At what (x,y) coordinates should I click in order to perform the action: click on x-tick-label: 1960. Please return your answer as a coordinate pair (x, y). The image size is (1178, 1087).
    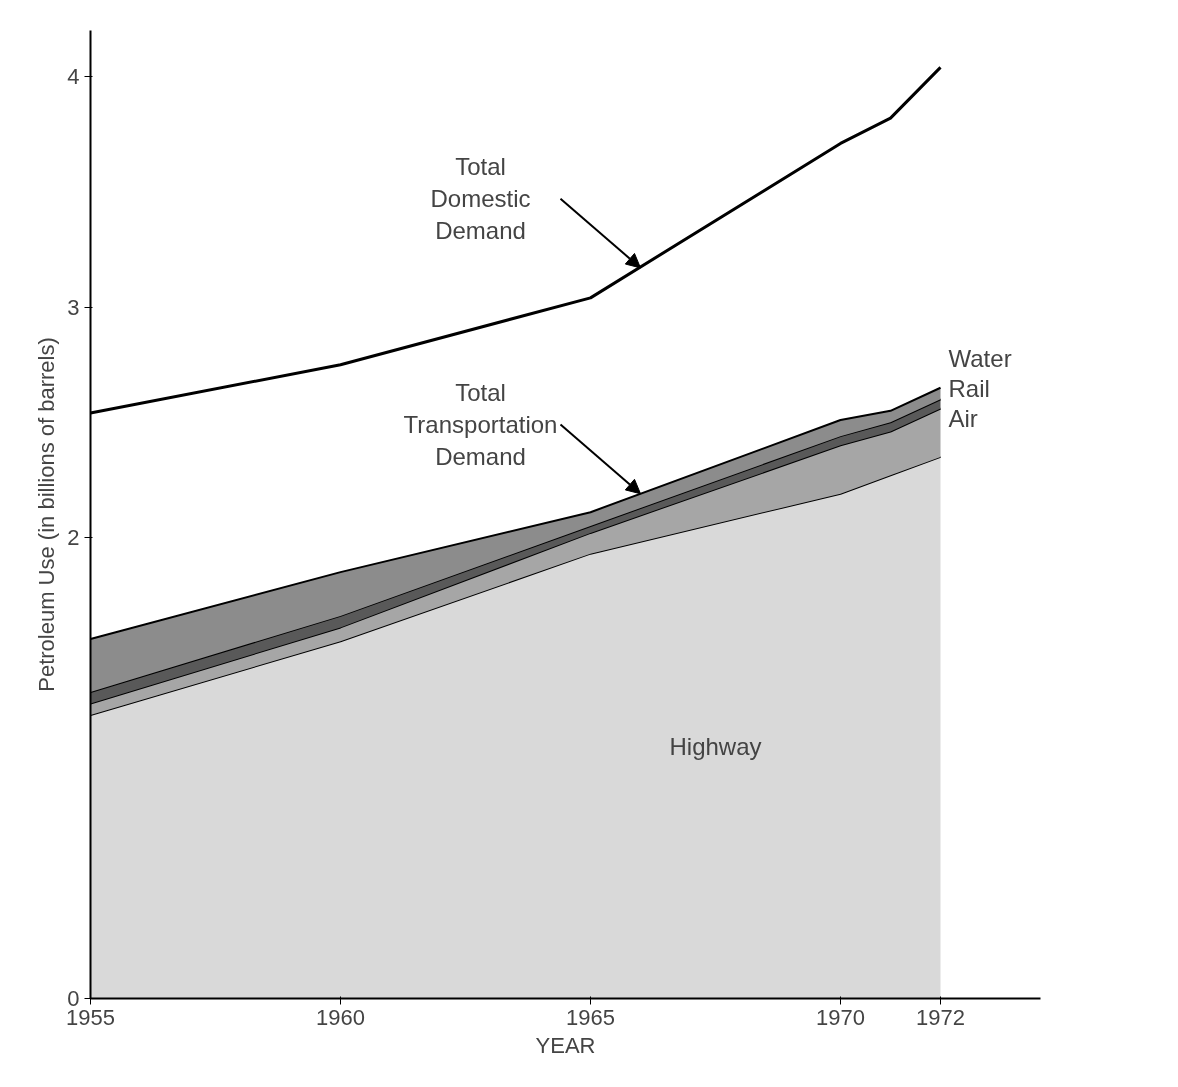
    Looking at the image, I should click on (340, 1017).